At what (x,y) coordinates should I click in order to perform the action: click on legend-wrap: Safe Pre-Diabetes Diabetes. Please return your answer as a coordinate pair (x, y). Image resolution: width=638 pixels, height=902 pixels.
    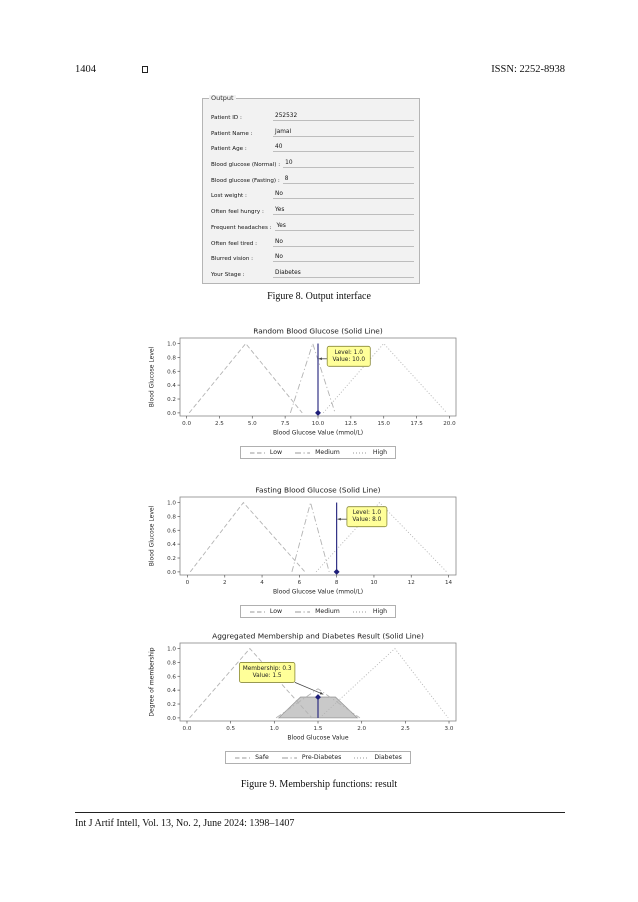
    Looking at the image, I should click on (311, 757).